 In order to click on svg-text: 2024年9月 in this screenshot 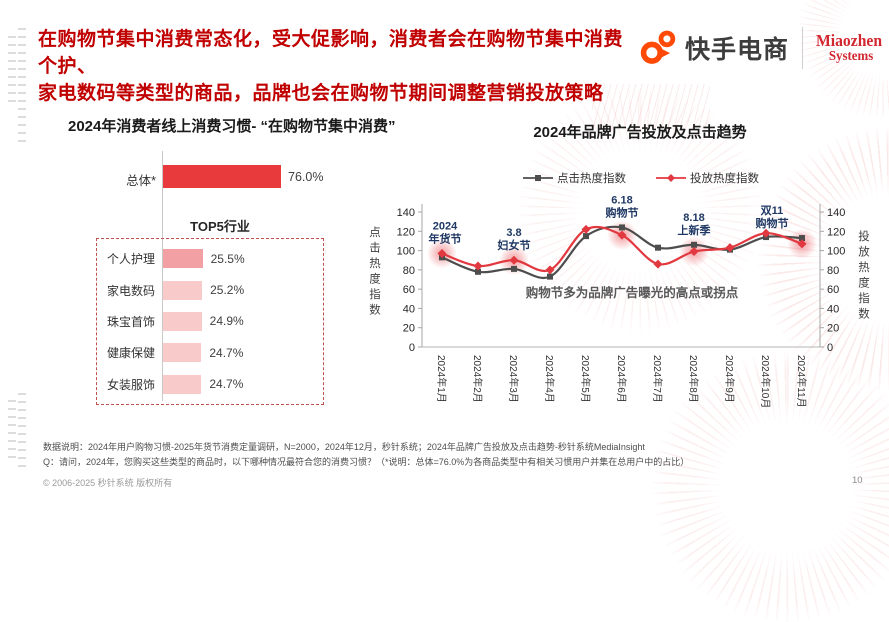, I will do `click(729, 379)`.